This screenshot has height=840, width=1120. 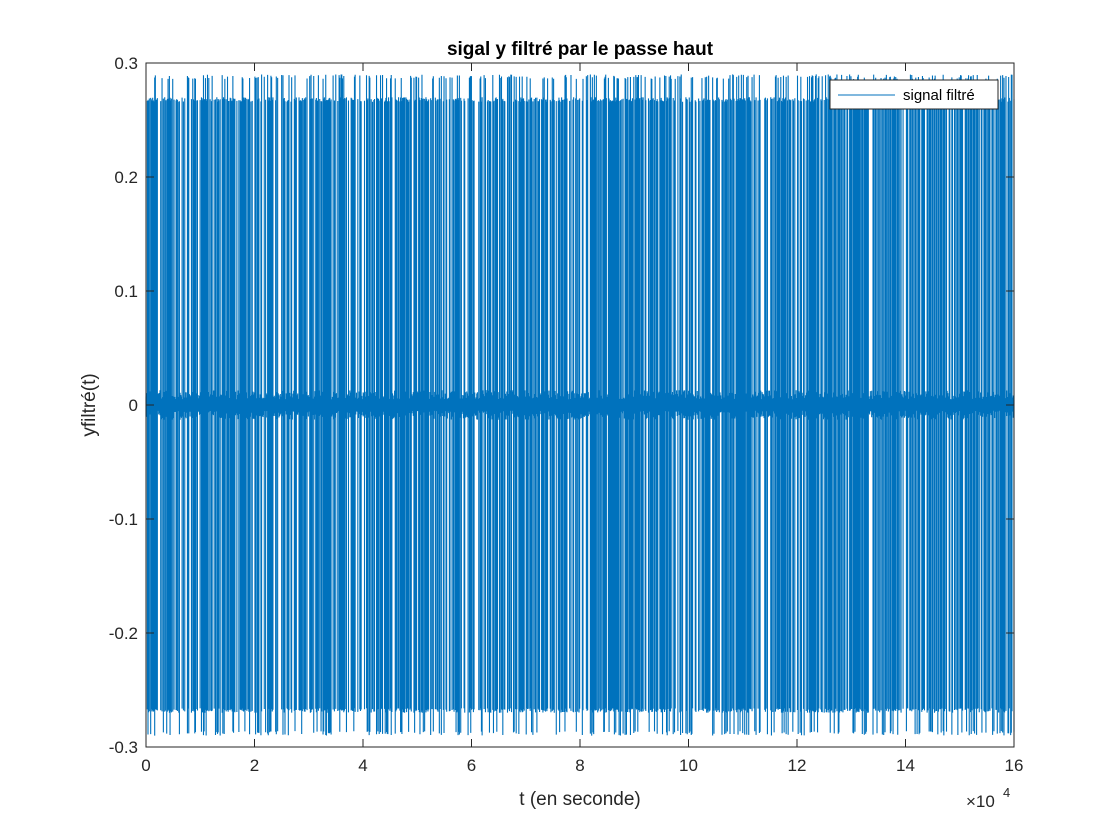 What do you see at coordinates (579, 765) in the screenshot?
I see `x-tick-label: 8` at bounding box center [579, 765].